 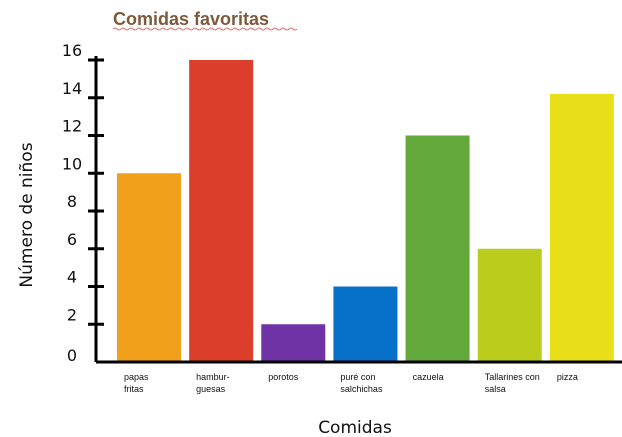 What do you see at coordinates (72, 50) in the screenshot?
I see `y-tick-label: 16` at bounding box center [72, 50].